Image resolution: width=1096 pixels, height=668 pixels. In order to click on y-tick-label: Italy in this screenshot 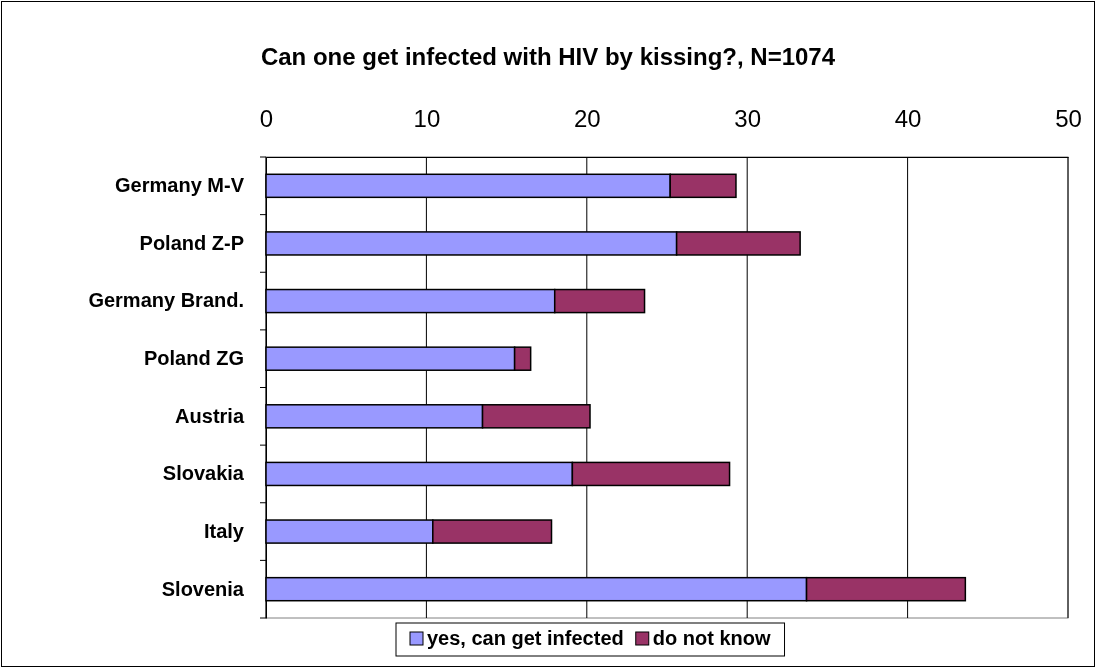, I will do `click(224, 530)`.